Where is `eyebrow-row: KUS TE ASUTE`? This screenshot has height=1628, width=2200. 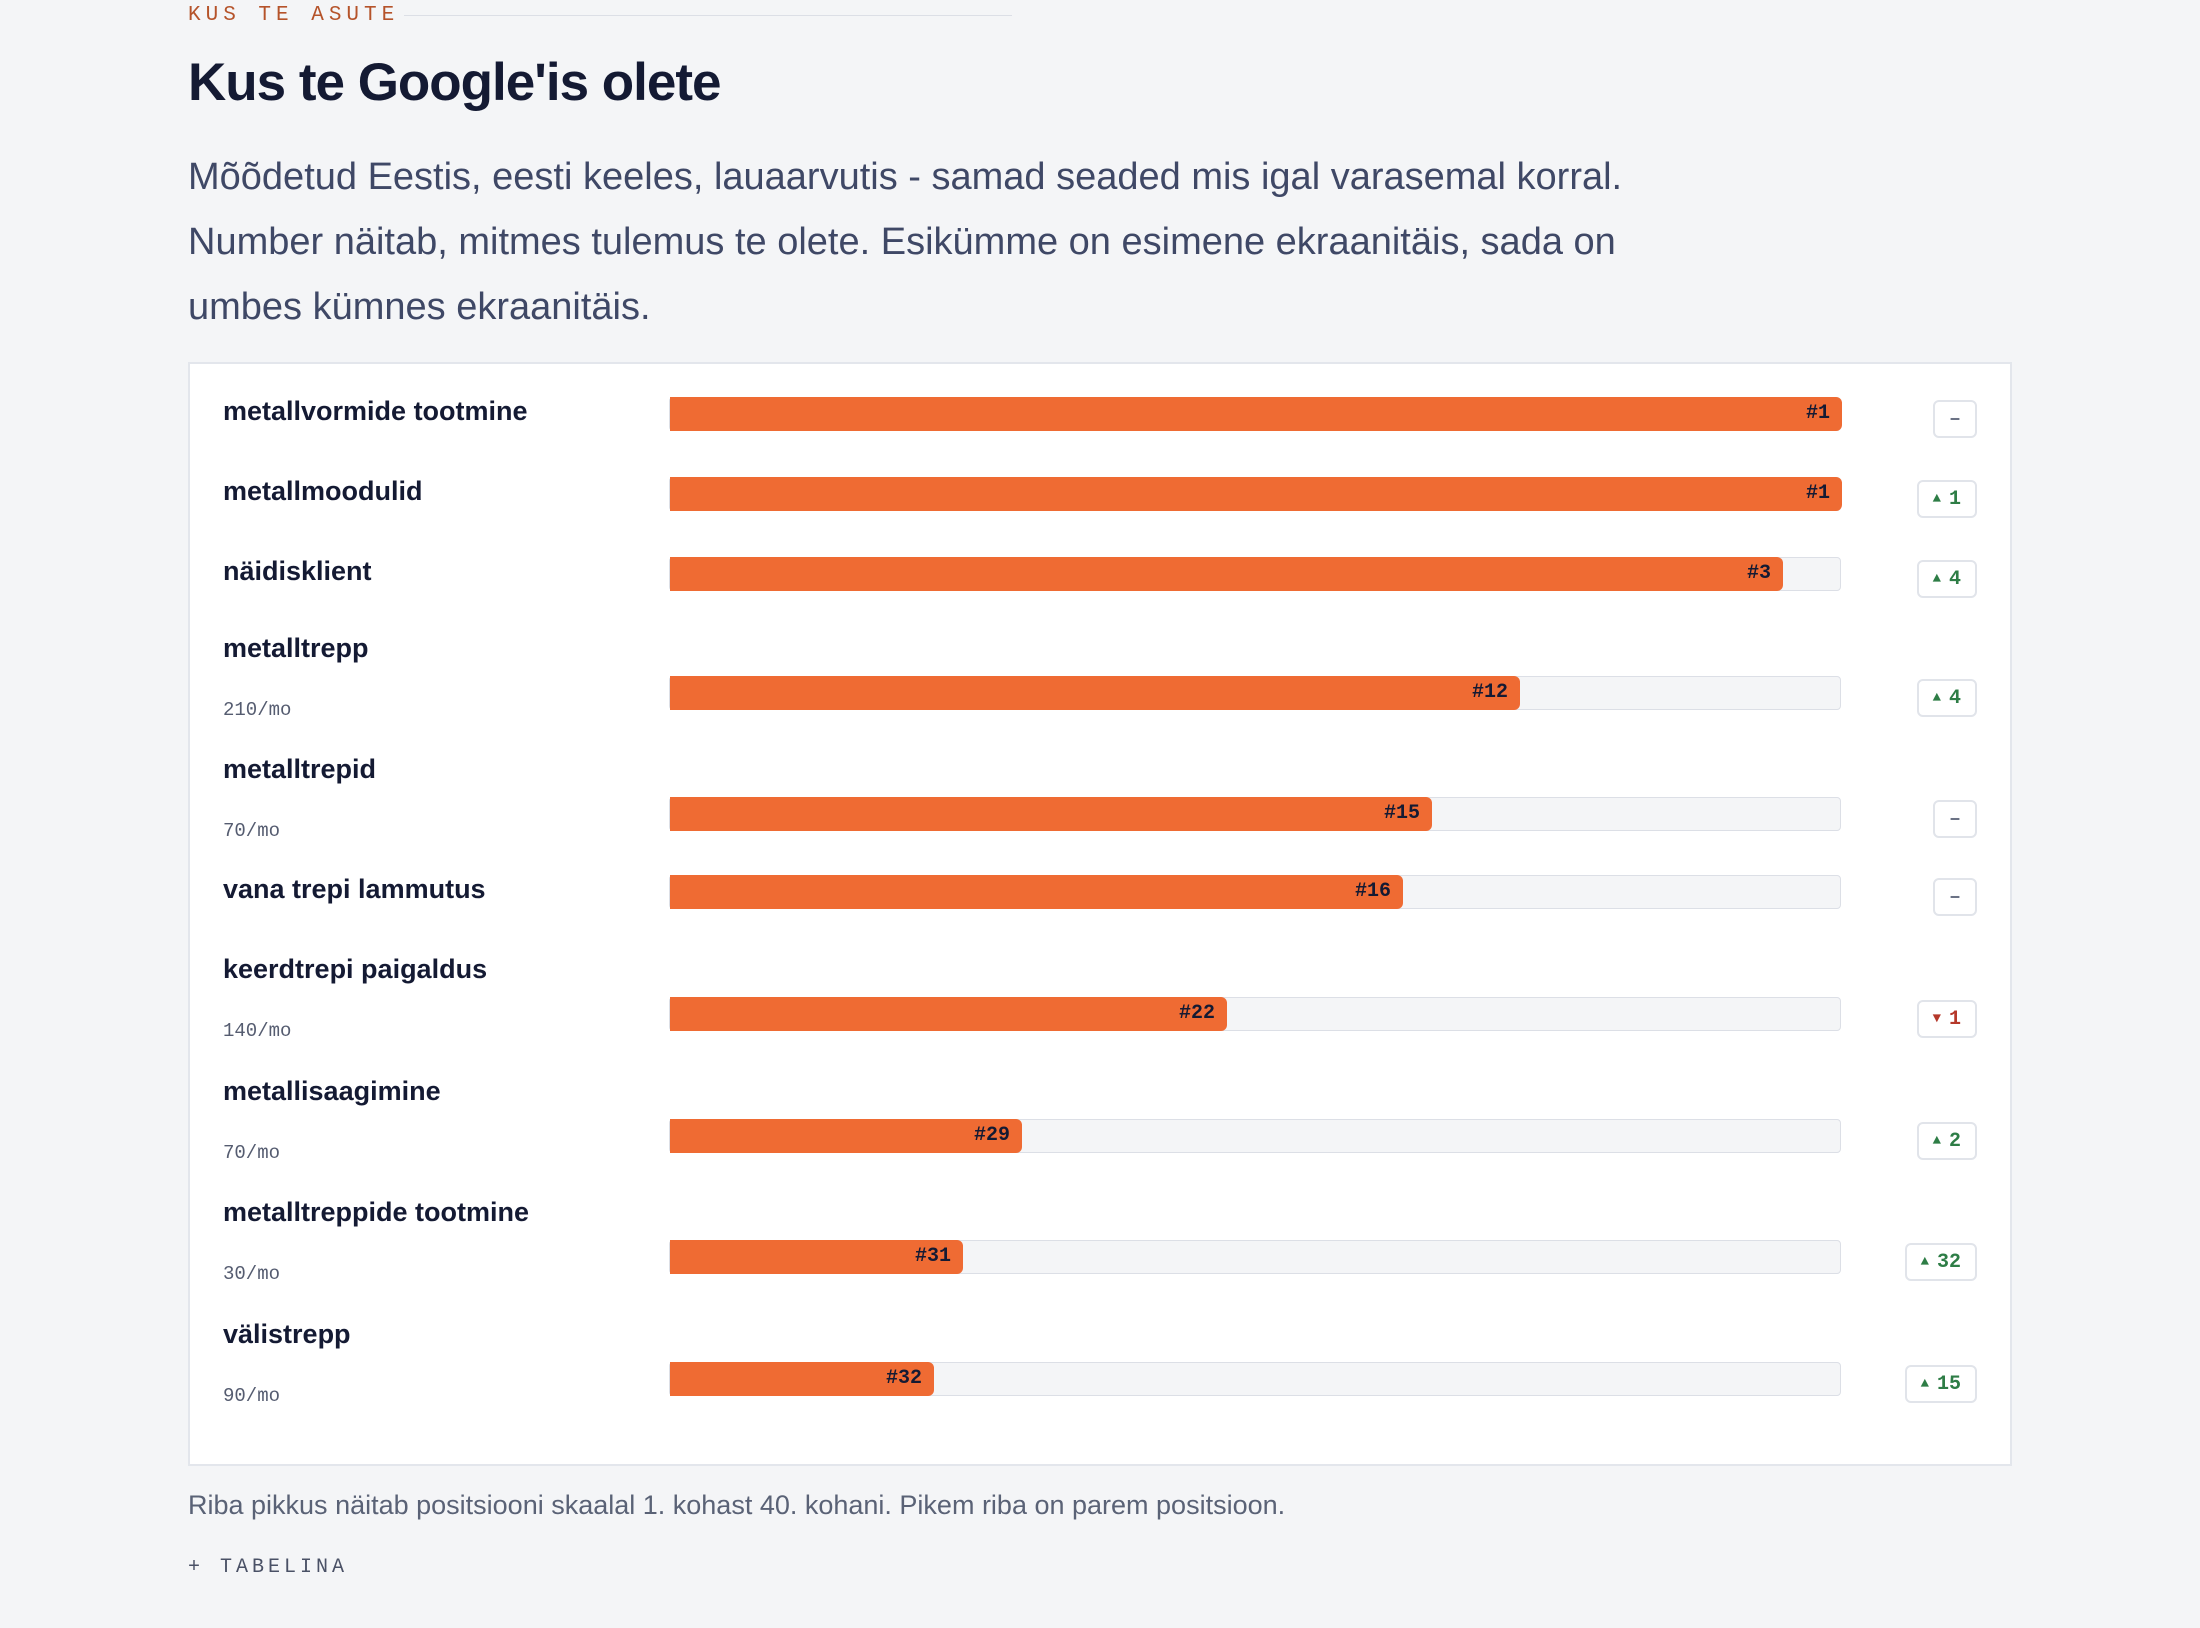 eyebrow-row: KUS TE ASUTE is located at coordinates (293, 15).